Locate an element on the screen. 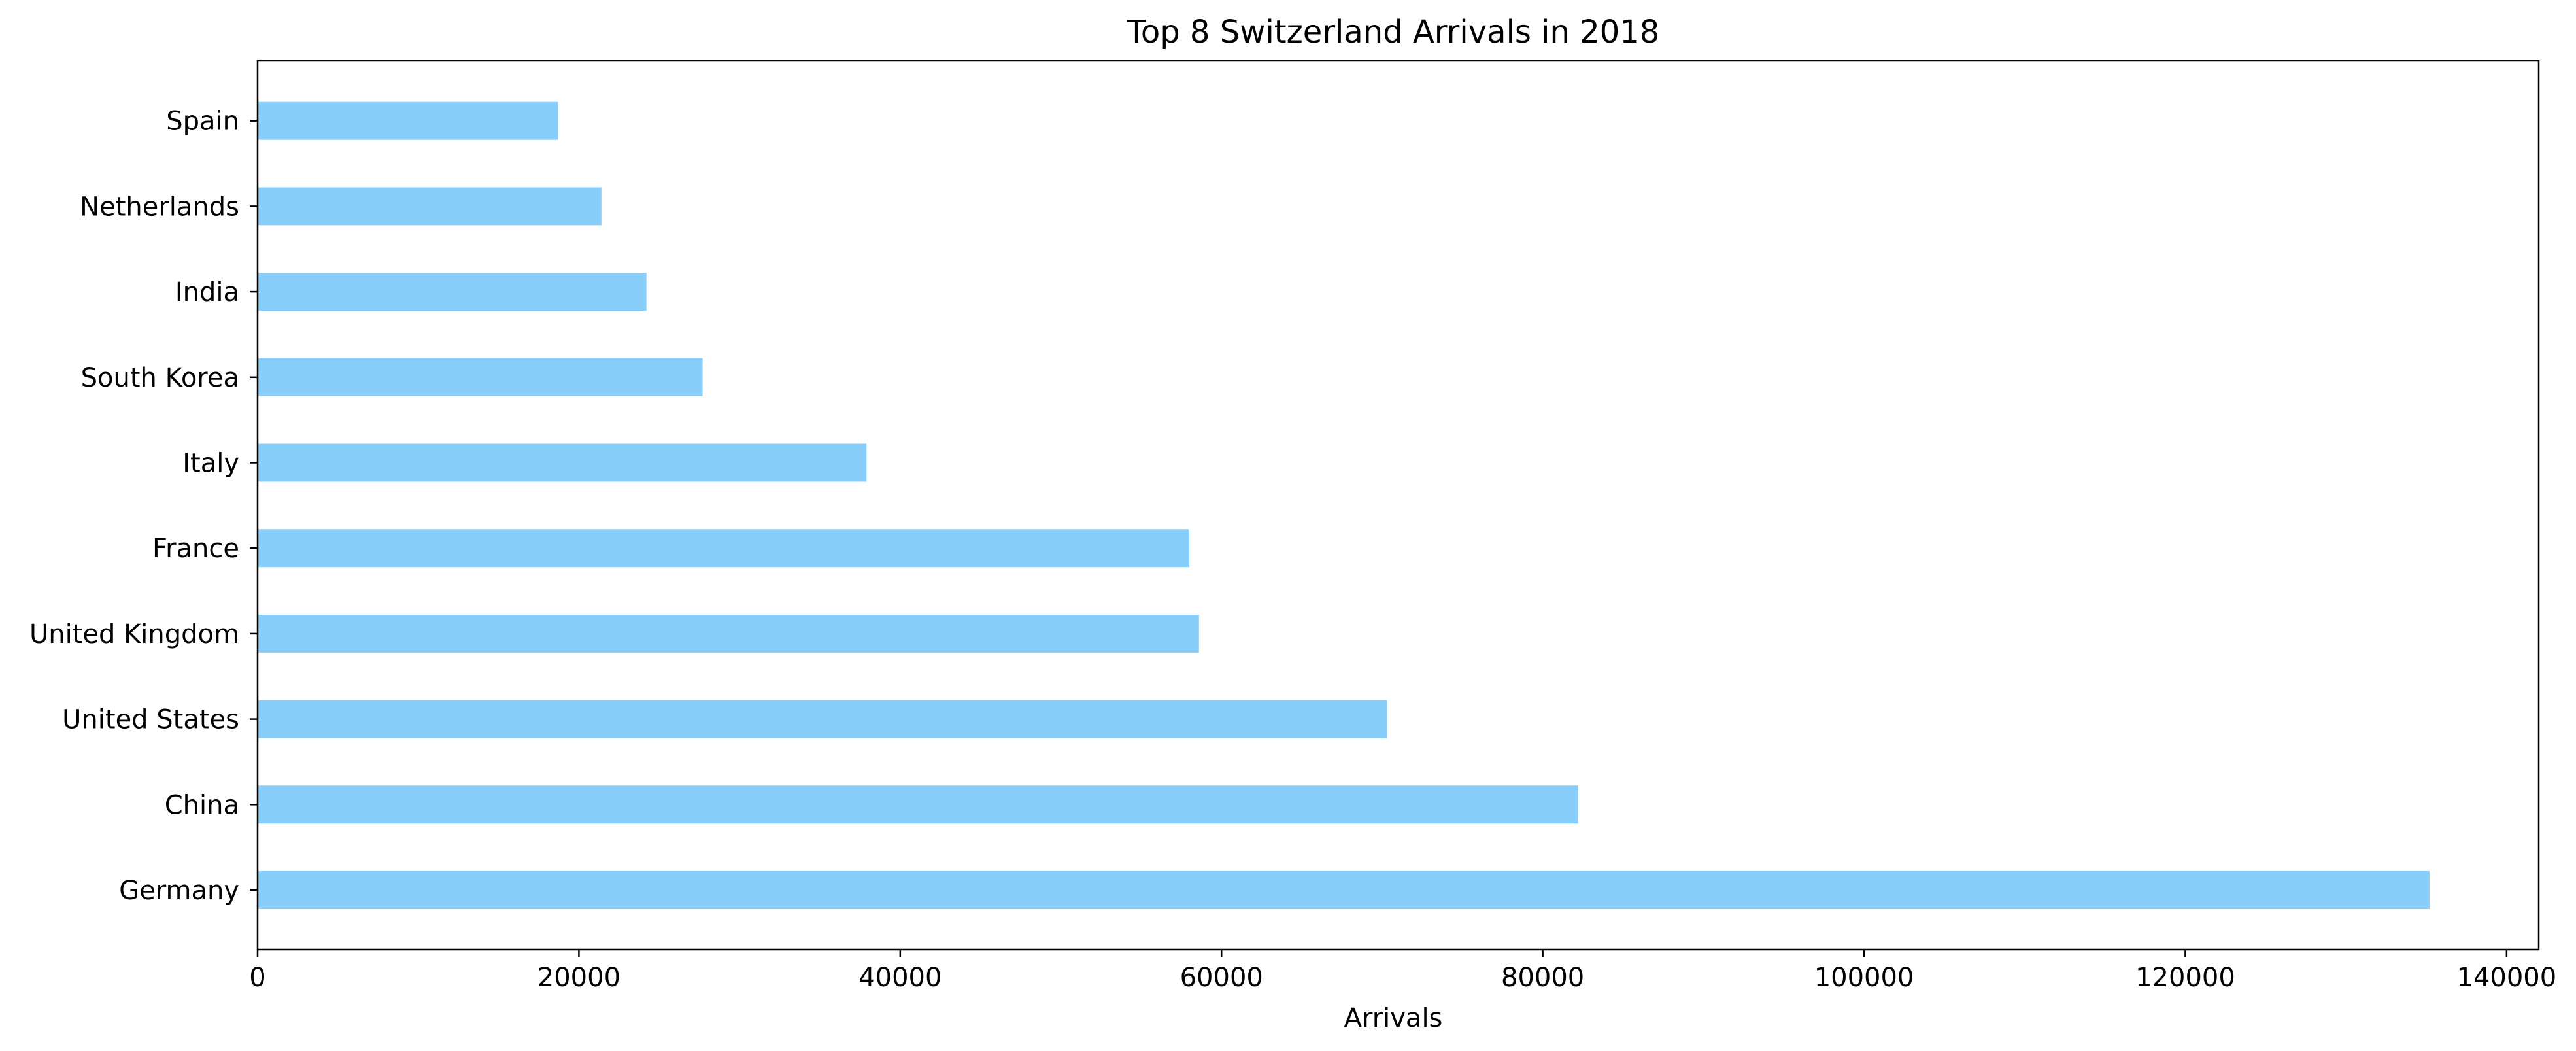 This screenshot has height=1051, width=2576. bar-france is located at coordinates (724, 548).